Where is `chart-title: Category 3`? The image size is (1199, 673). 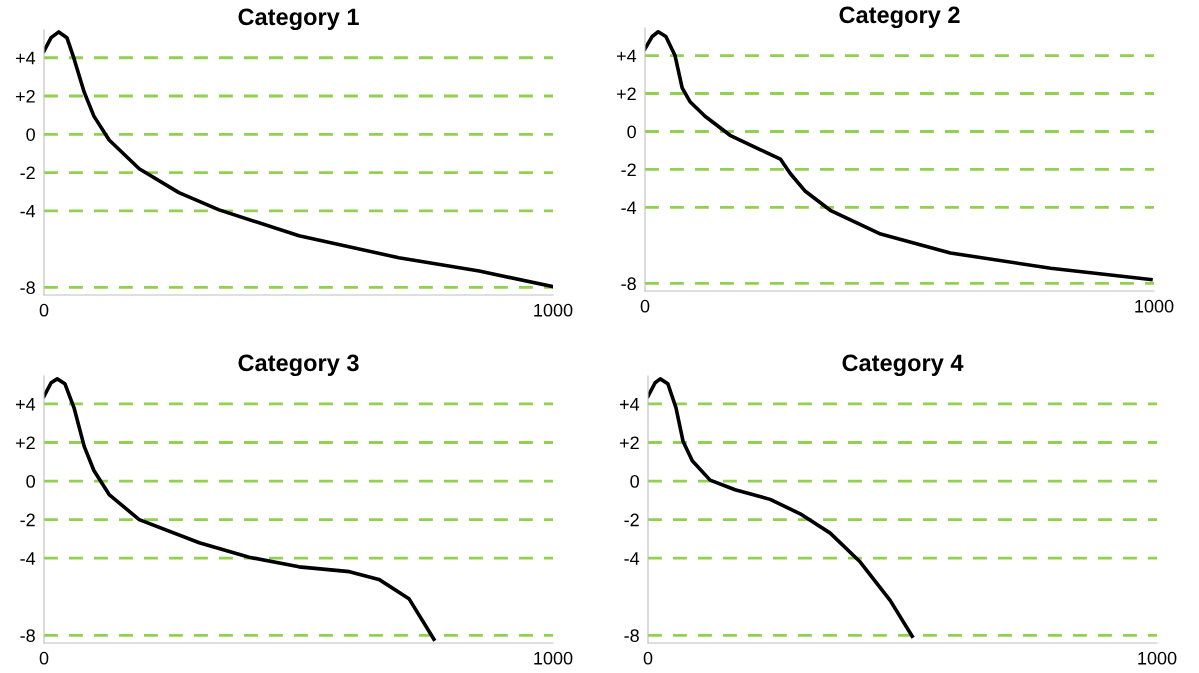 chart-title: Category 3 is located at coordinates (298, 365).